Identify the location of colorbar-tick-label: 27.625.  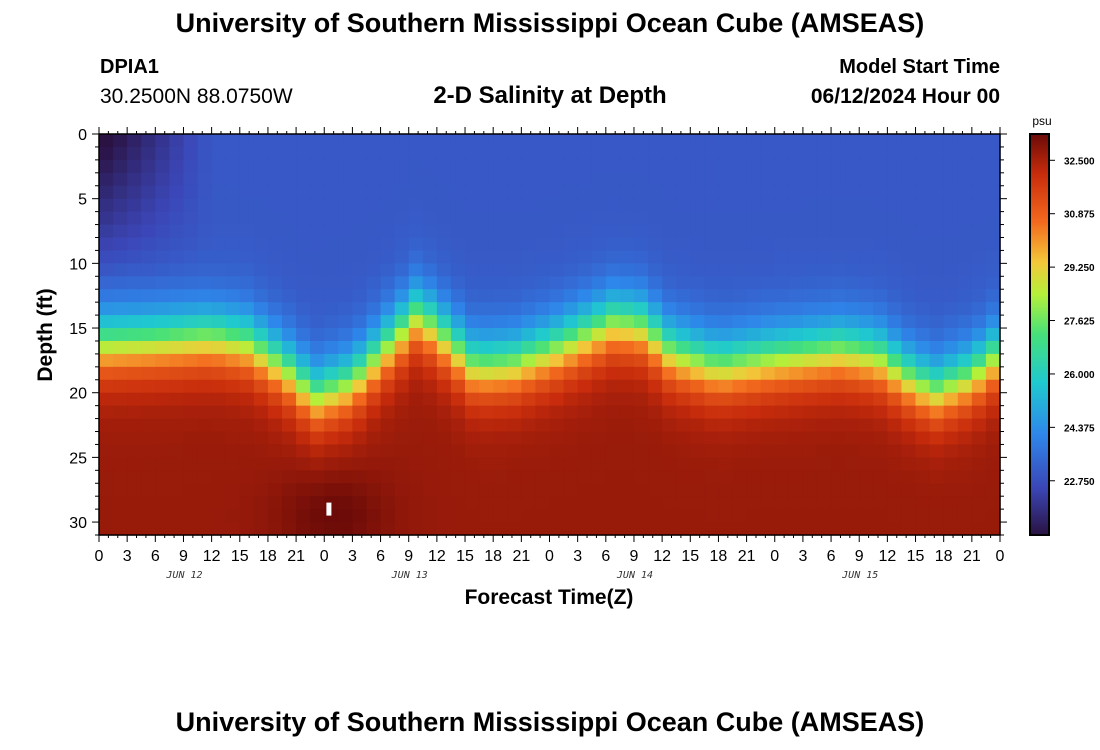
(1079, 322).